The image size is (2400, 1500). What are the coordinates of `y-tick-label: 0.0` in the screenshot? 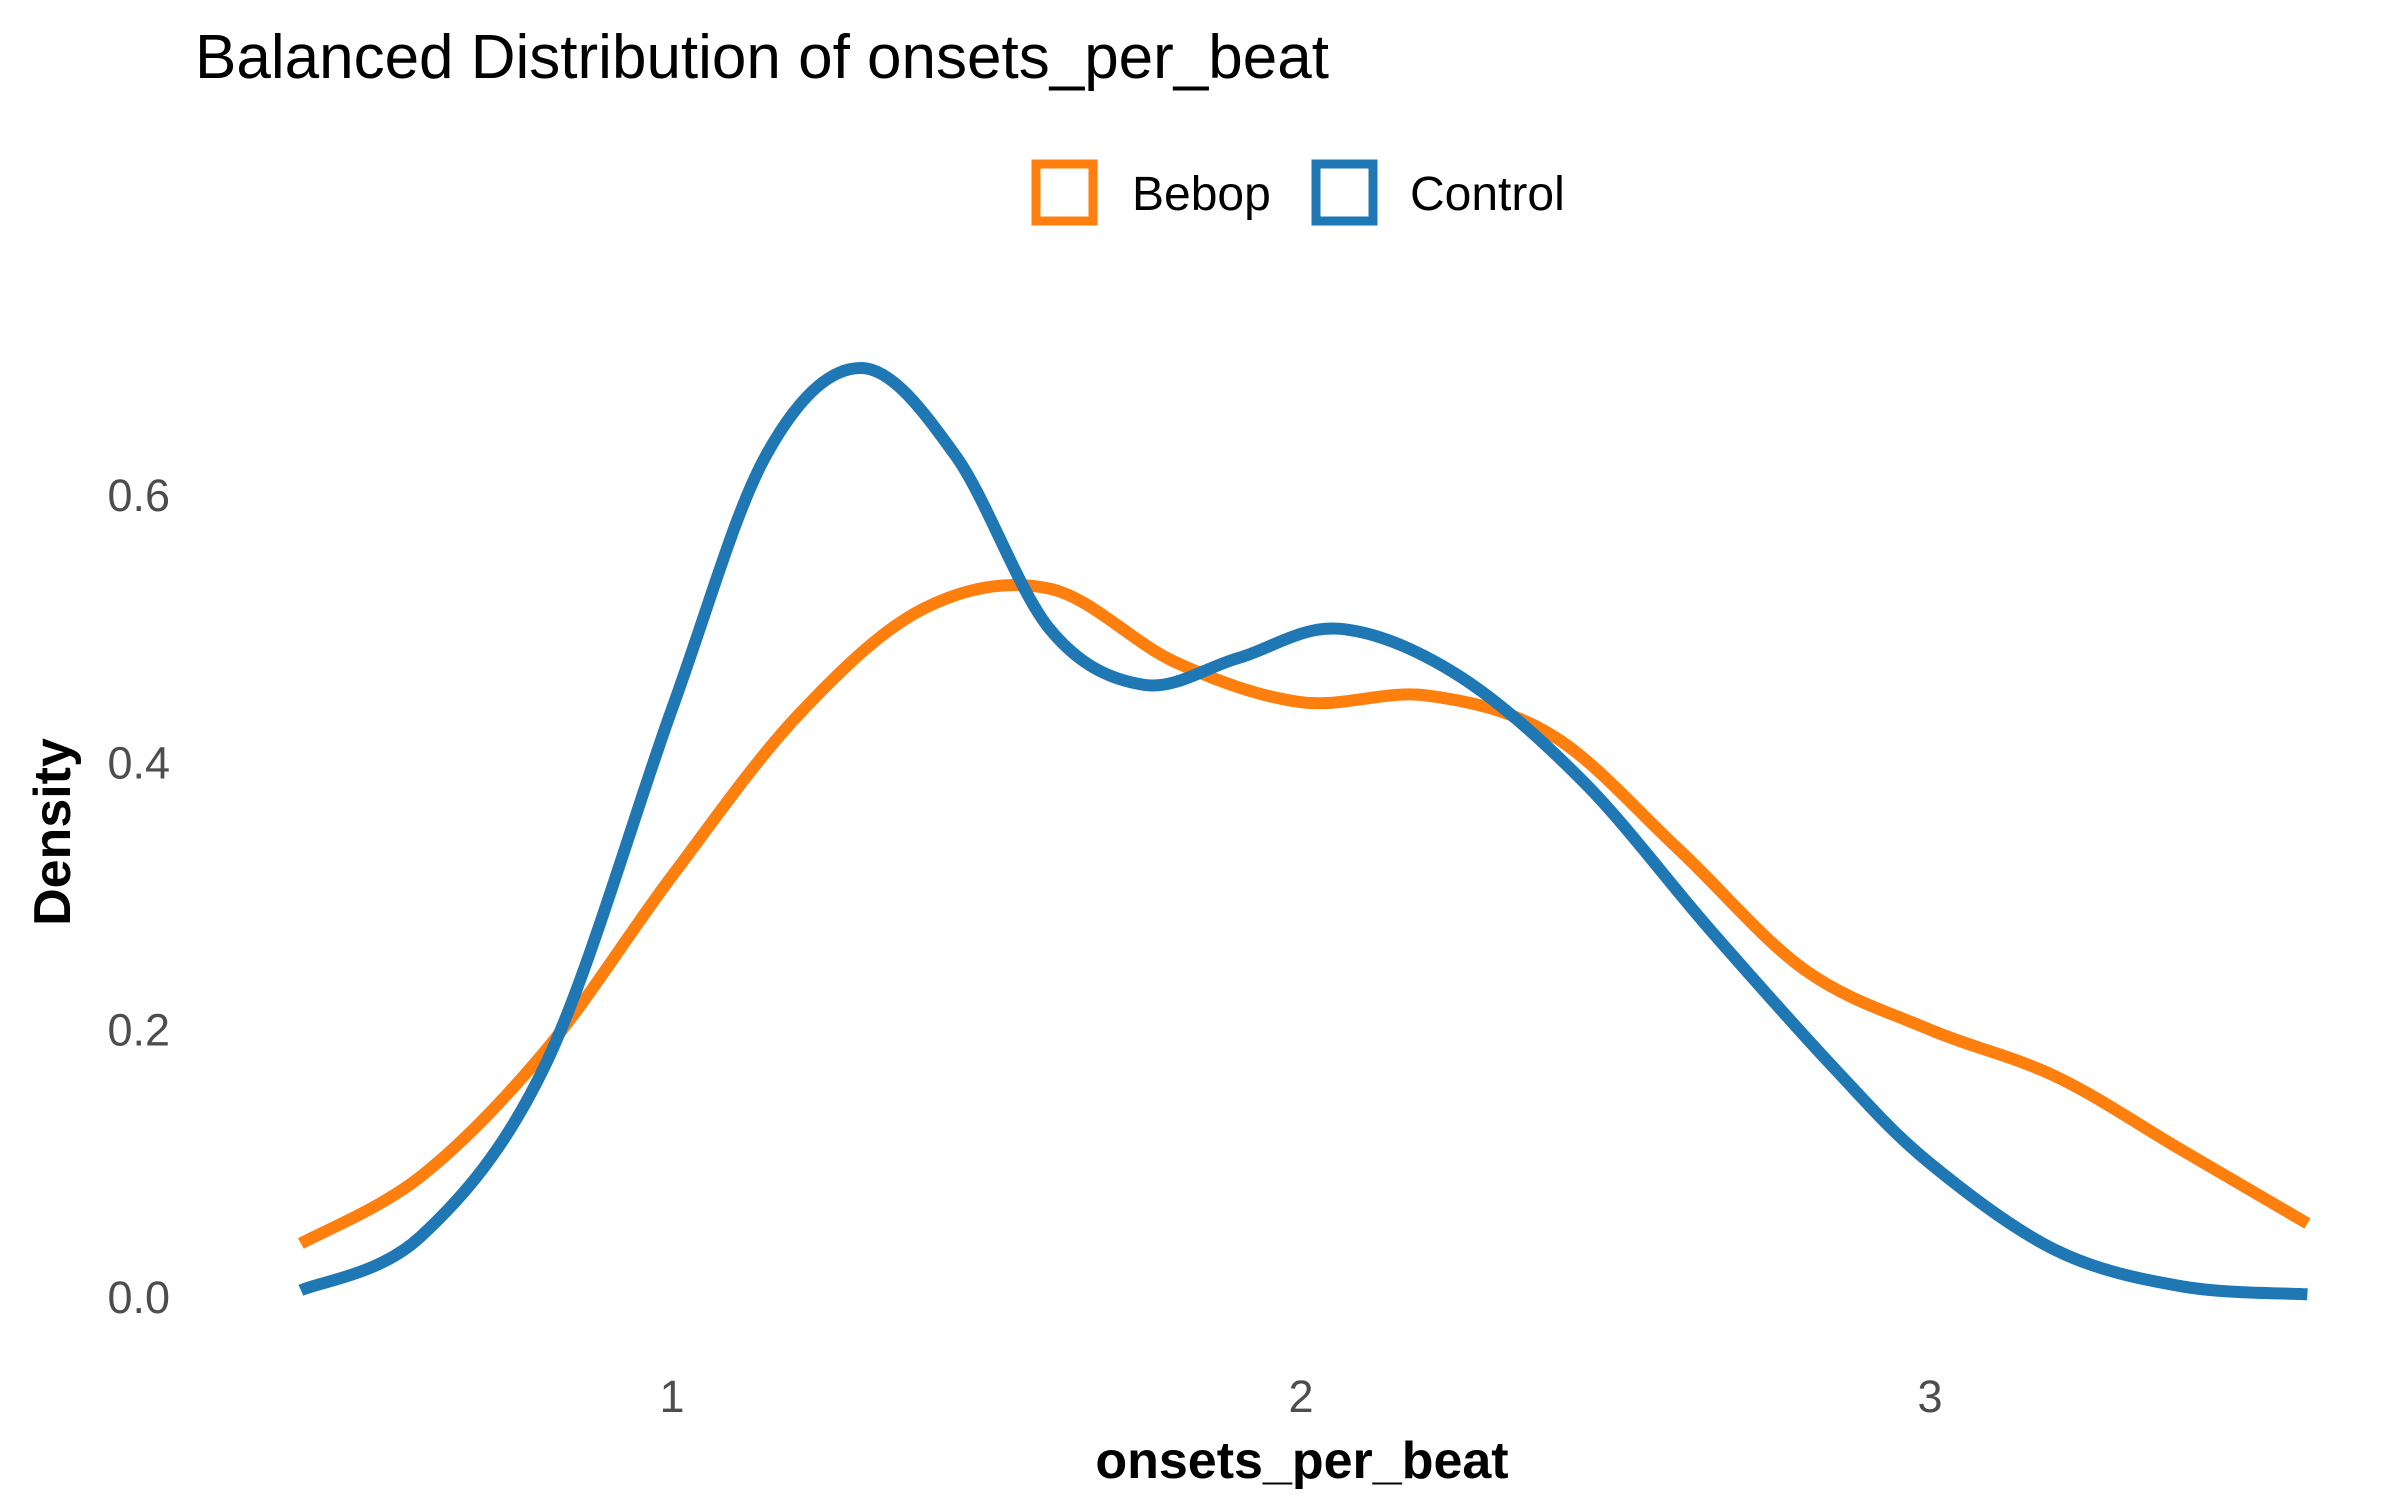 It's located at (138, 1297).